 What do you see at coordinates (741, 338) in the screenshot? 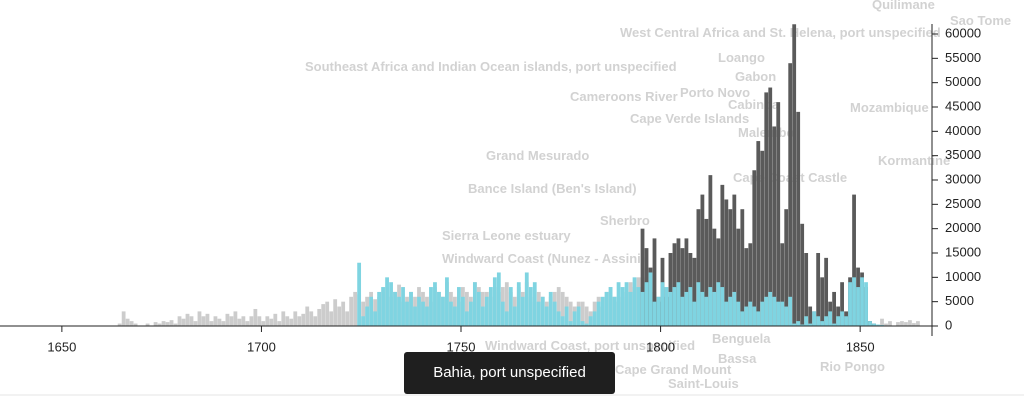
I see `background-label: Benguela` at bounding box center [741, 338].